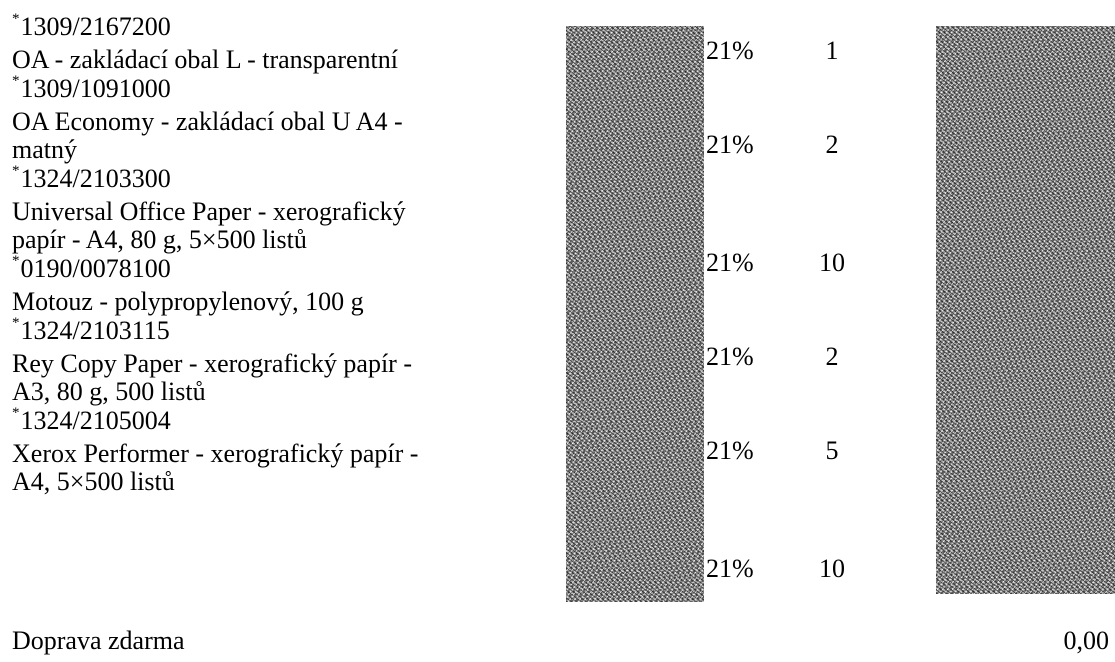 The width and height of the screenshot is (1115, 662). I want to click on redacted-price-column, so click(635, 314).